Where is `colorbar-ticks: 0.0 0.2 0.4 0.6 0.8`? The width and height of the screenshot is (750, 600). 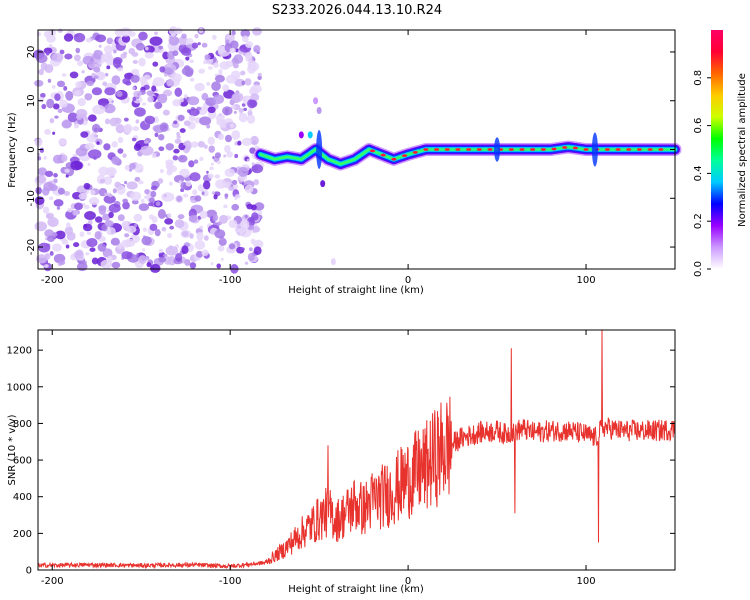
colorbar-ticks: 0.0 0.2 0.4 0.6 0.8 is located at coordinates (702, 173).